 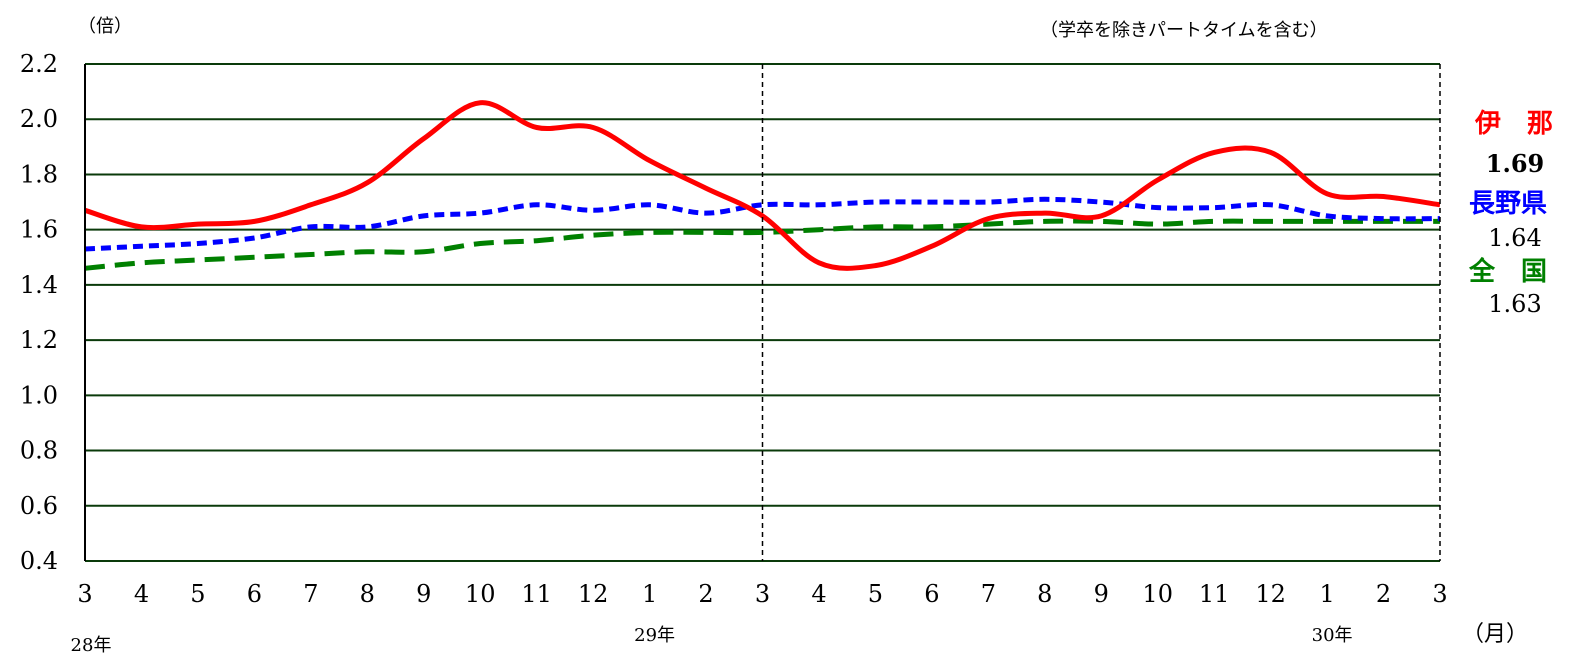 I want to click on y-unit-label: （倍）, so click(x=105, y=26).